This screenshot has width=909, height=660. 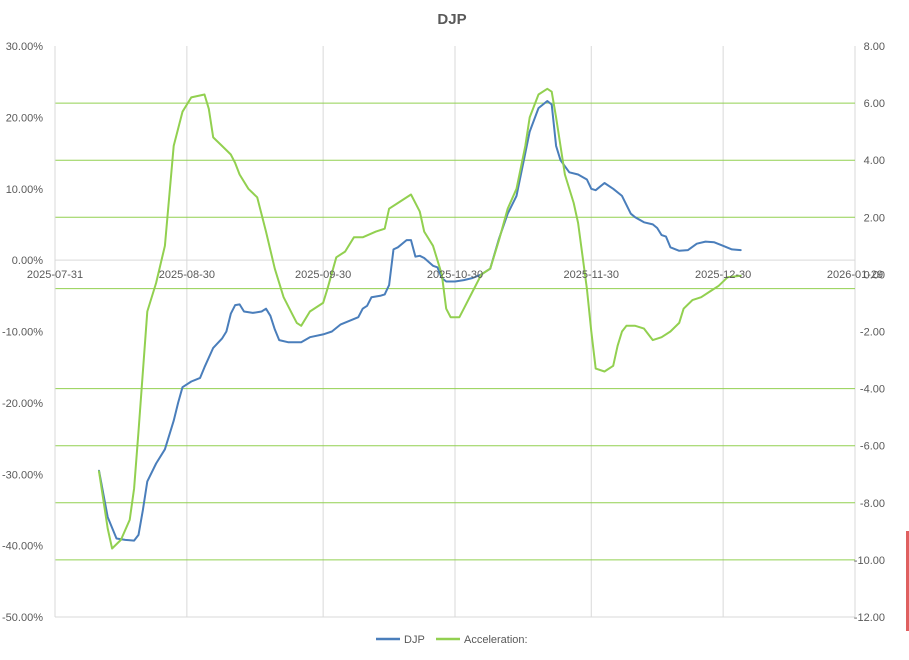 I want to click on y-left-tick-label: 30.00%, so click(x=25, y=47).